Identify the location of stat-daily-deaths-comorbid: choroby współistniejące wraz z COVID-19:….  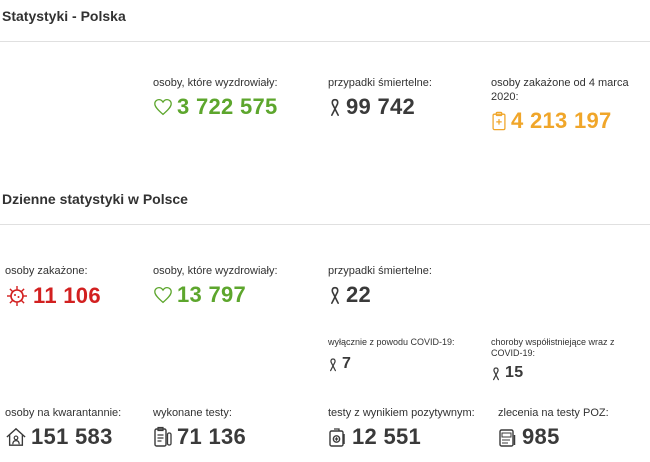
(568, 359).